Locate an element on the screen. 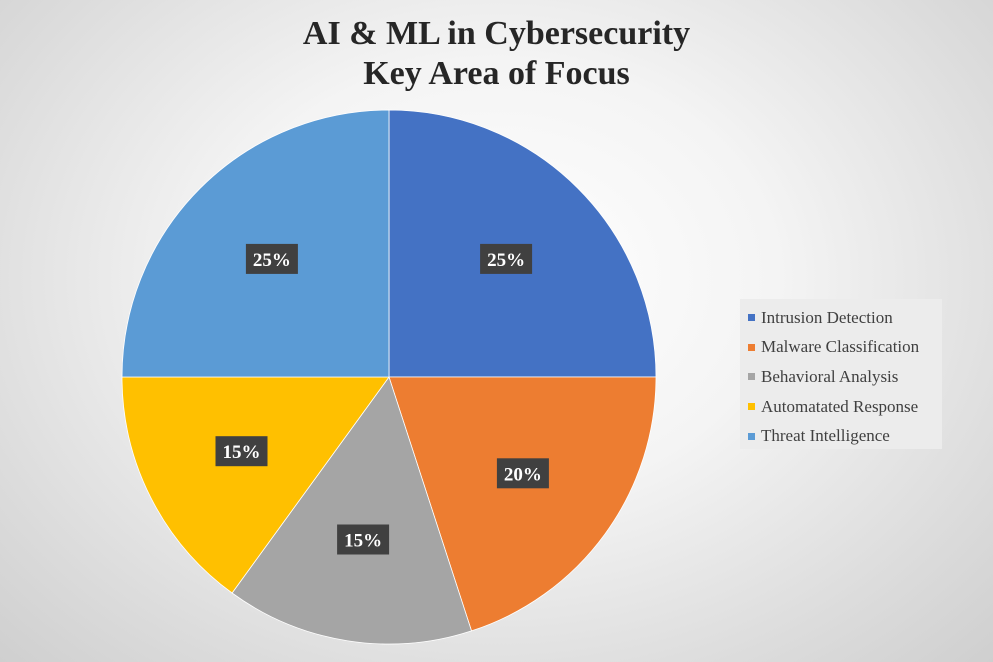 The image size is (993, 662). data-label-automatated-response: 15% is located at coordinates (241, 451).